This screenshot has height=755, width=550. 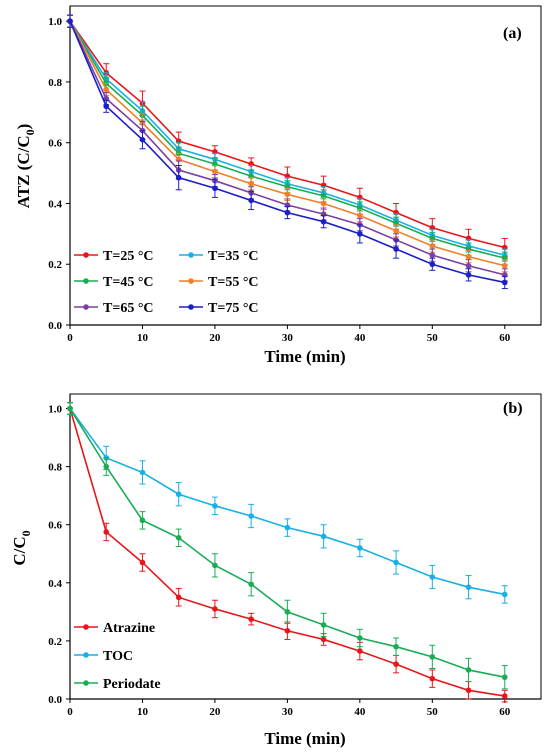 I want to click on legend-label: T=35 °C, so click(x=233, y=256).